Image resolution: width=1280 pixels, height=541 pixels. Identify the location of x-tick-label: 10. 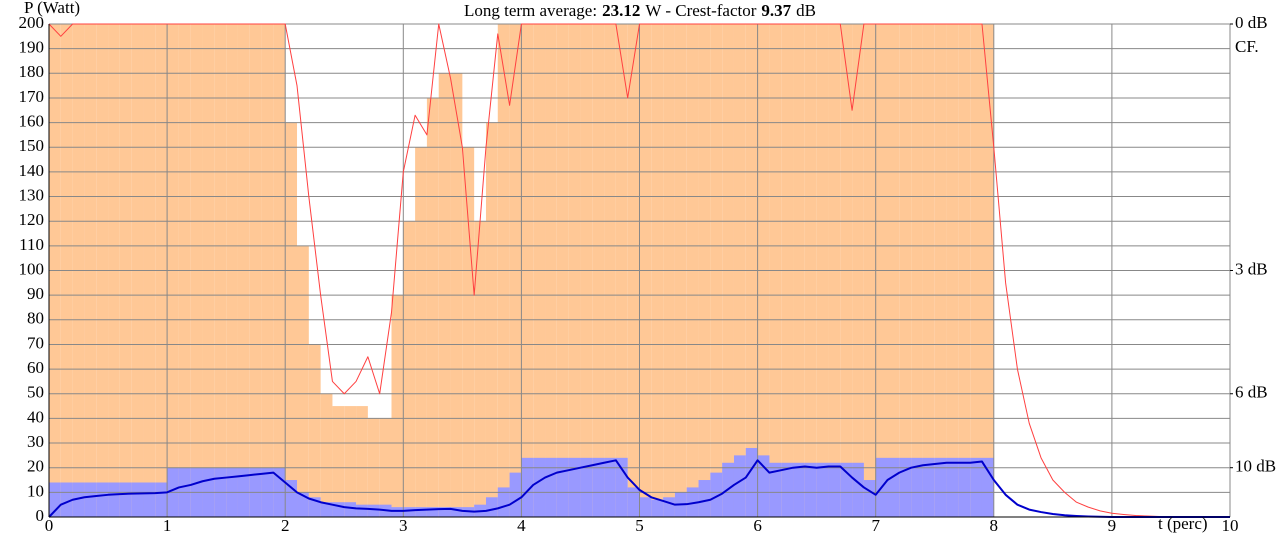
(1230, 525).